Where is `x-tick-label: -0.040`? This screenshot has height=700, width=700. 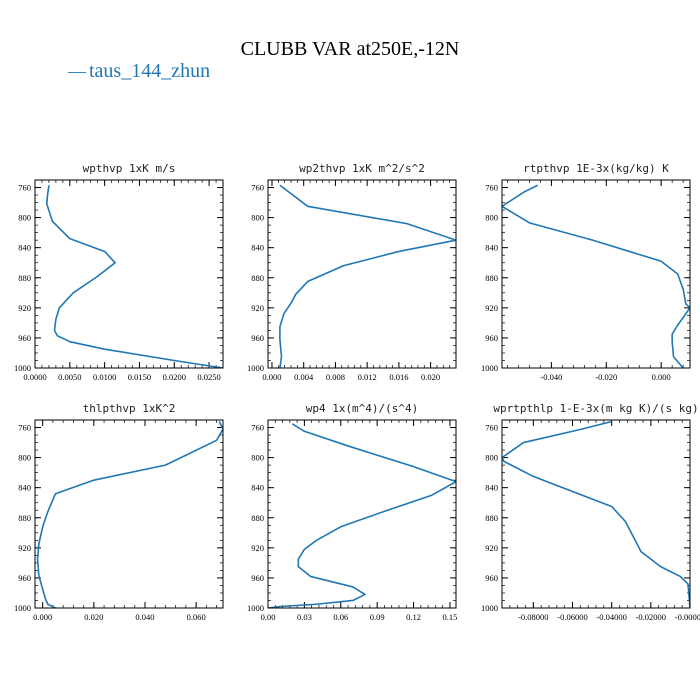
x-tick-label: -0.040 is located at coordinates (551, 377).